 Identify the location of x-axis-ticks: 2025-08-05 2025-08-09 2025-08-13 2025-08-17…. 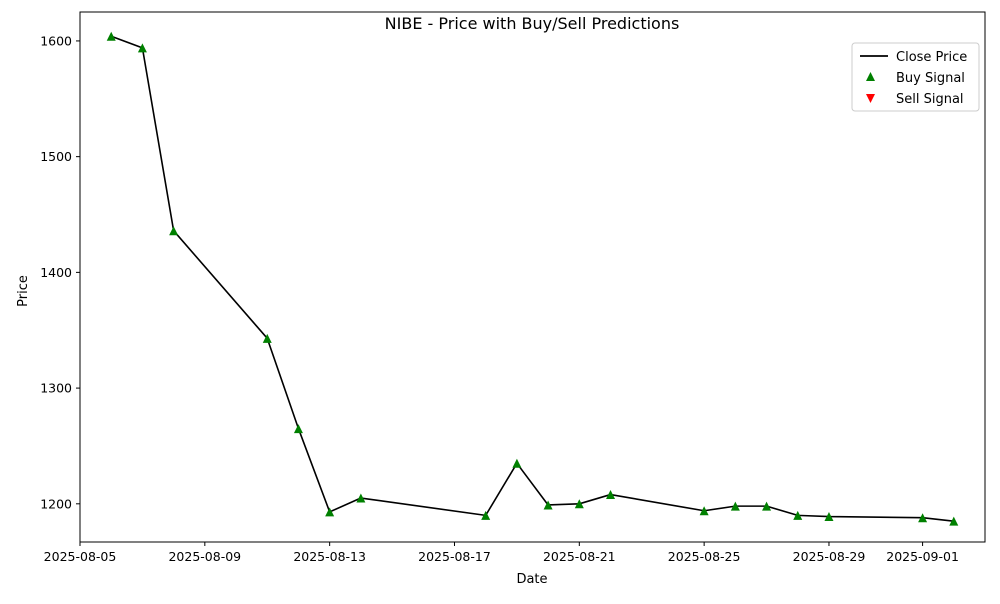
(501, 553).